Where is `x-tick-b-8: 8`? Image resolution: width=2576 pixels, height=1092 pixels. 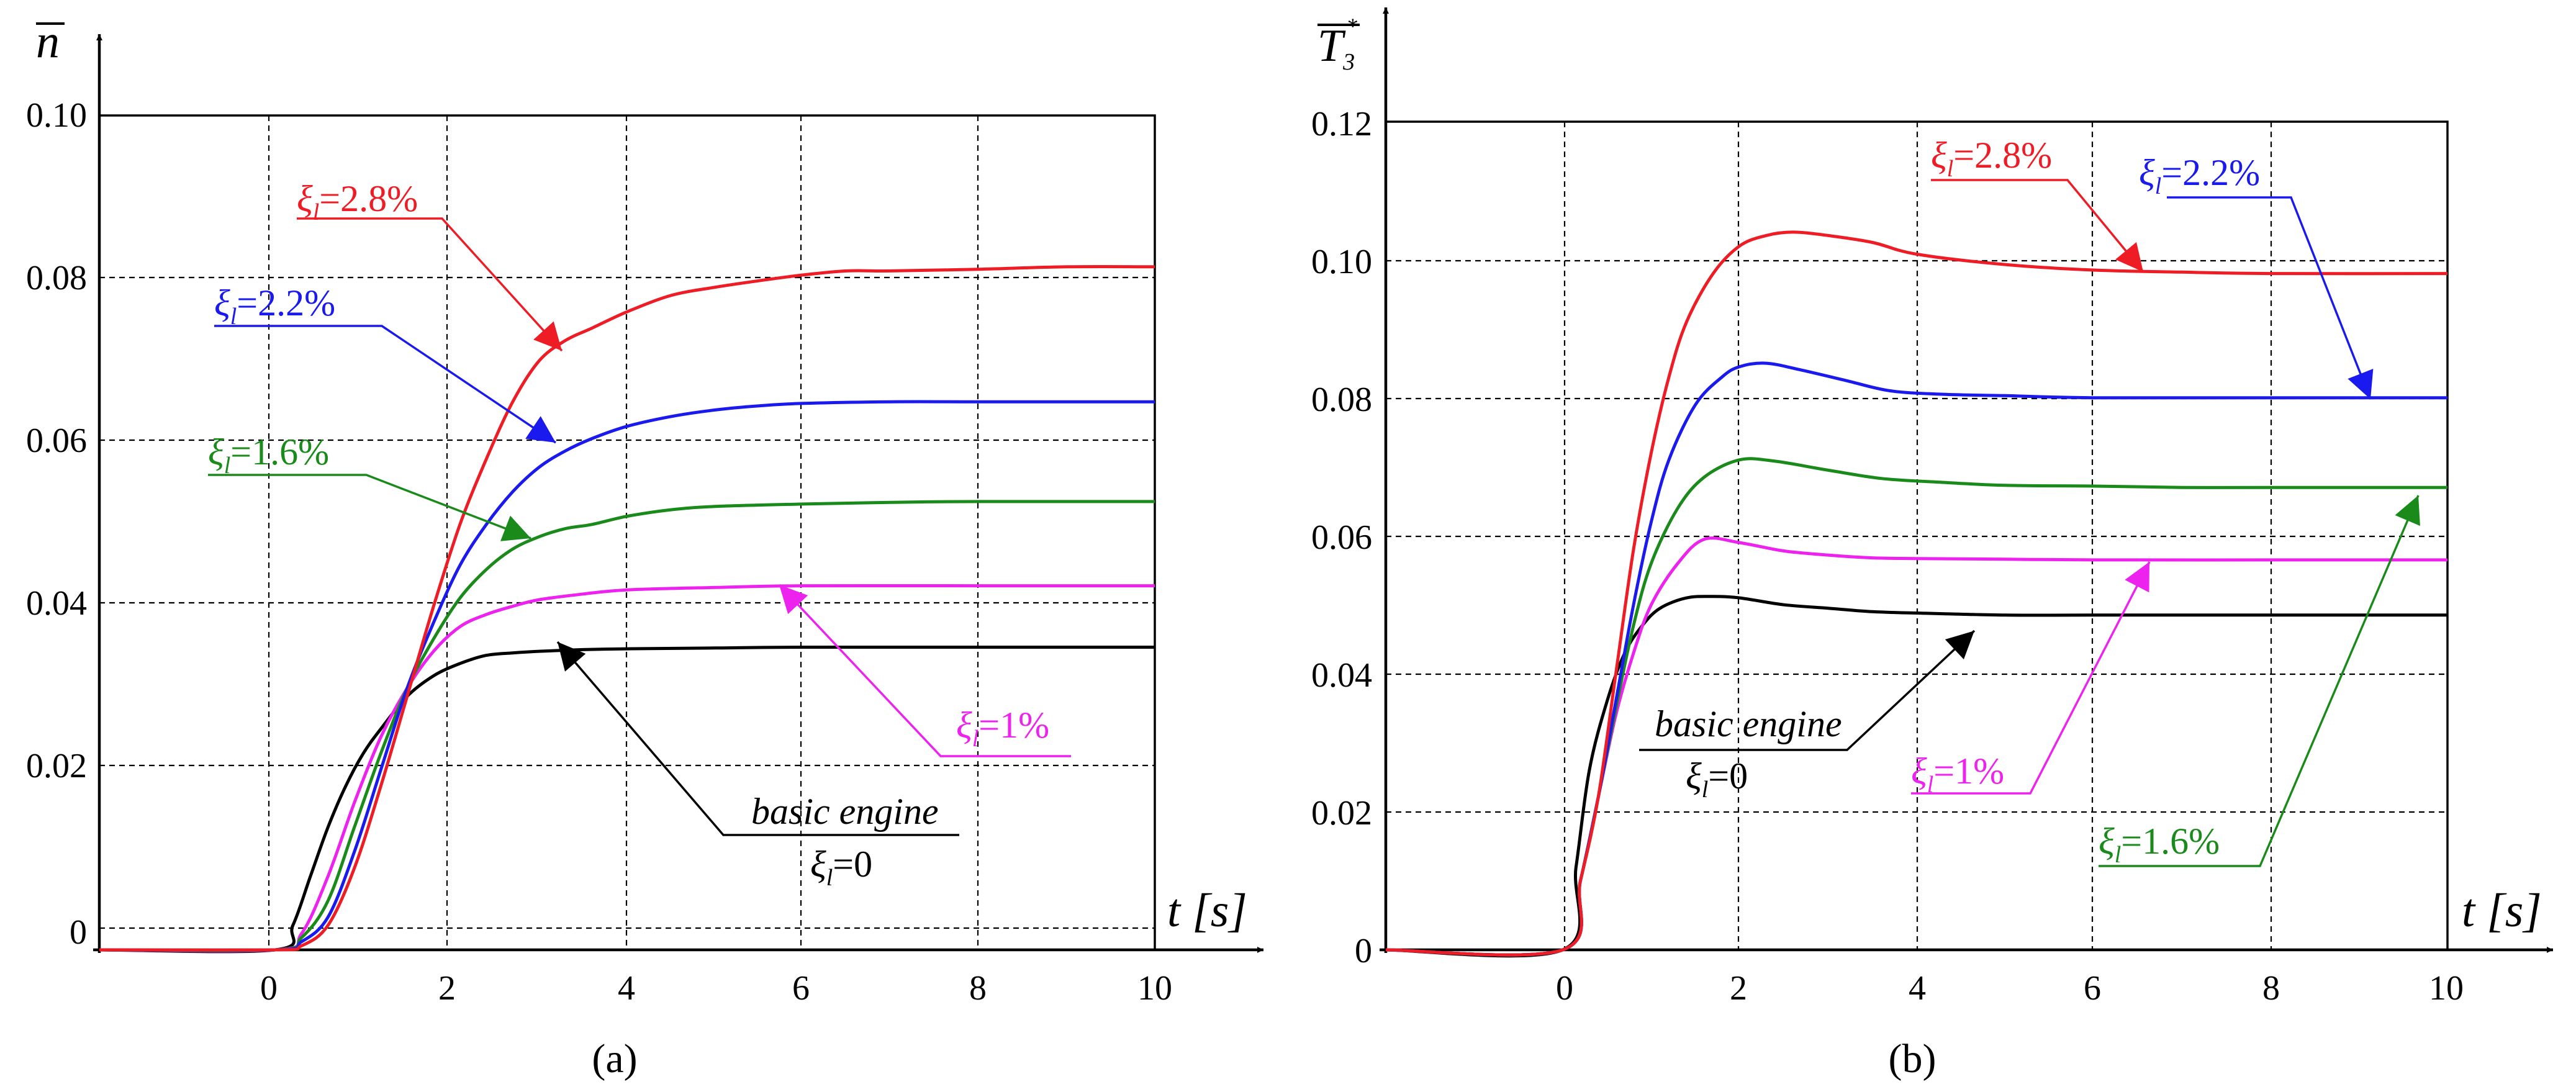 x-tick-b-8: 8 is located at coordinates (2271, 988).